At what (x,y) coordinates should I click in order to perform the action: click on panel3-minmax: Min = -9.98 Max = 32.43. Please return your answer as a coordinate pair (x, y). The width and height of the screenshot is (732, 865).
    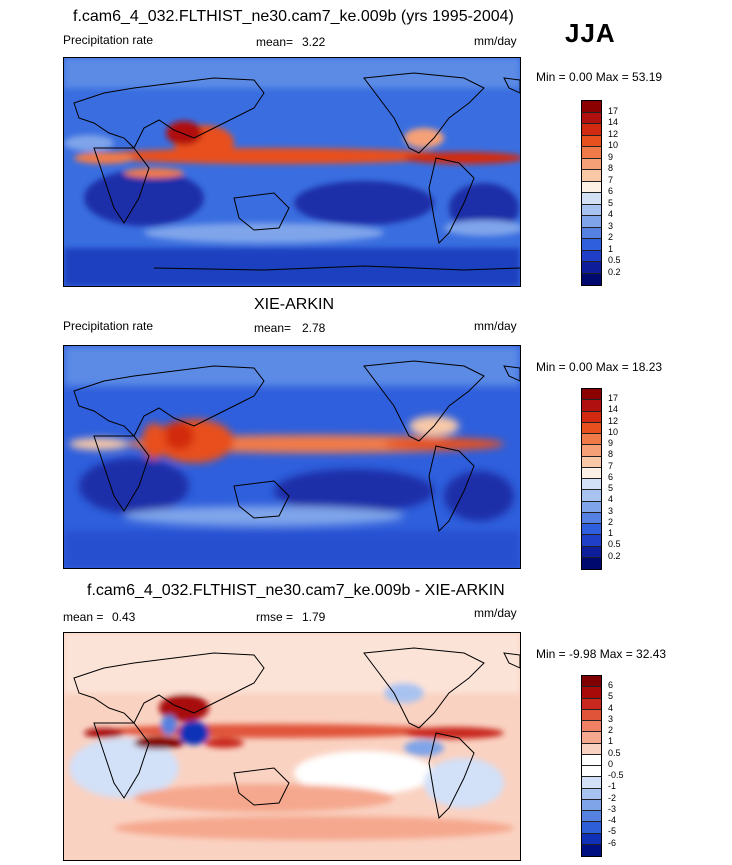
    Looking at the image, I should click on (601, 654).